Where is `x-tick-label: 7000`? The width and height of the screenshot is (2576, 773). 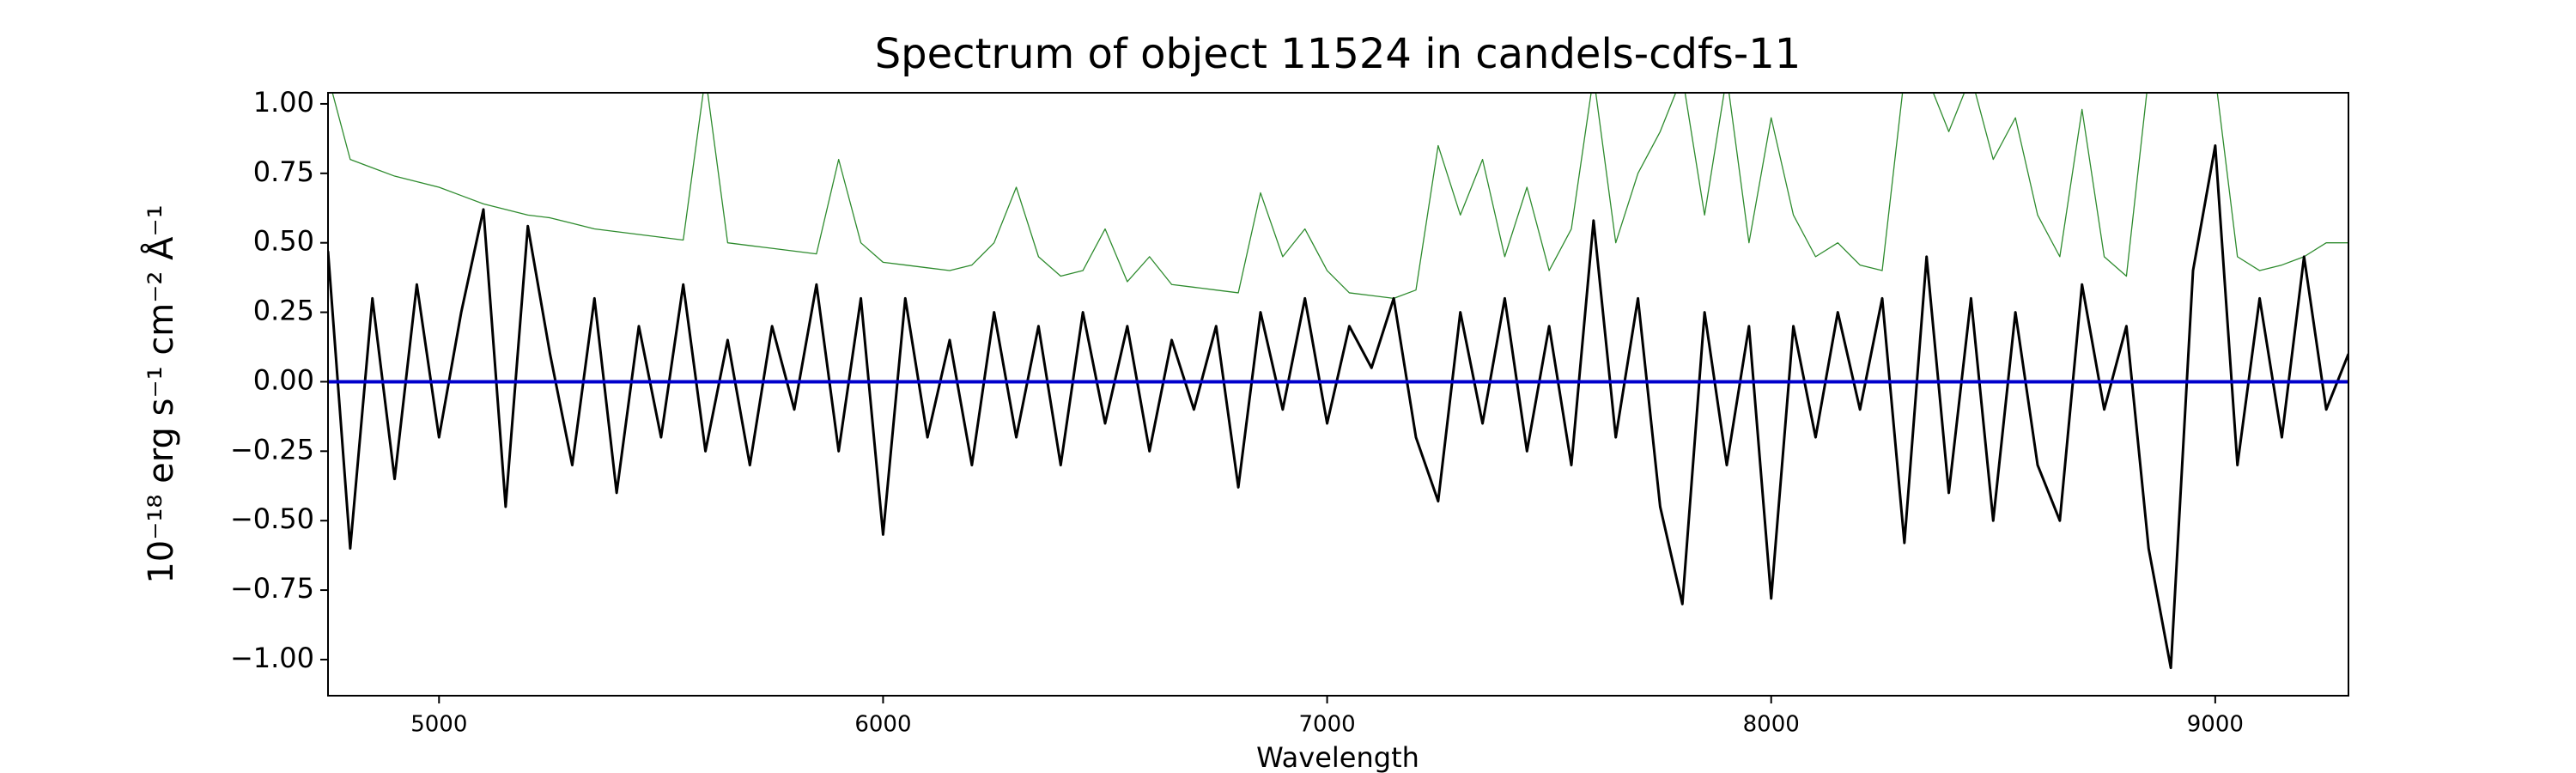
x-tick-label: 7000 is located at coordinates (1327, 725).